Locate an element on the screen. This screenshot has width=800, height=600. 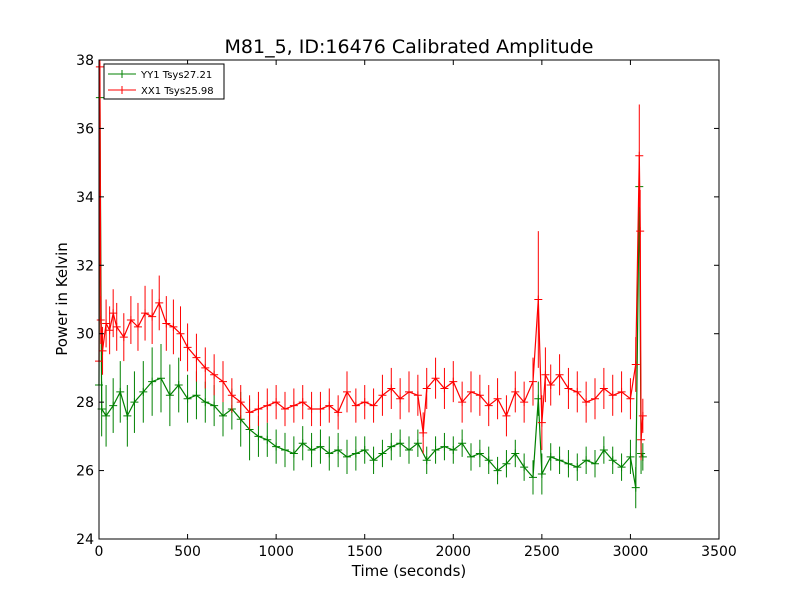
y-tick-label: 26 is located at coordinates (85, 472).